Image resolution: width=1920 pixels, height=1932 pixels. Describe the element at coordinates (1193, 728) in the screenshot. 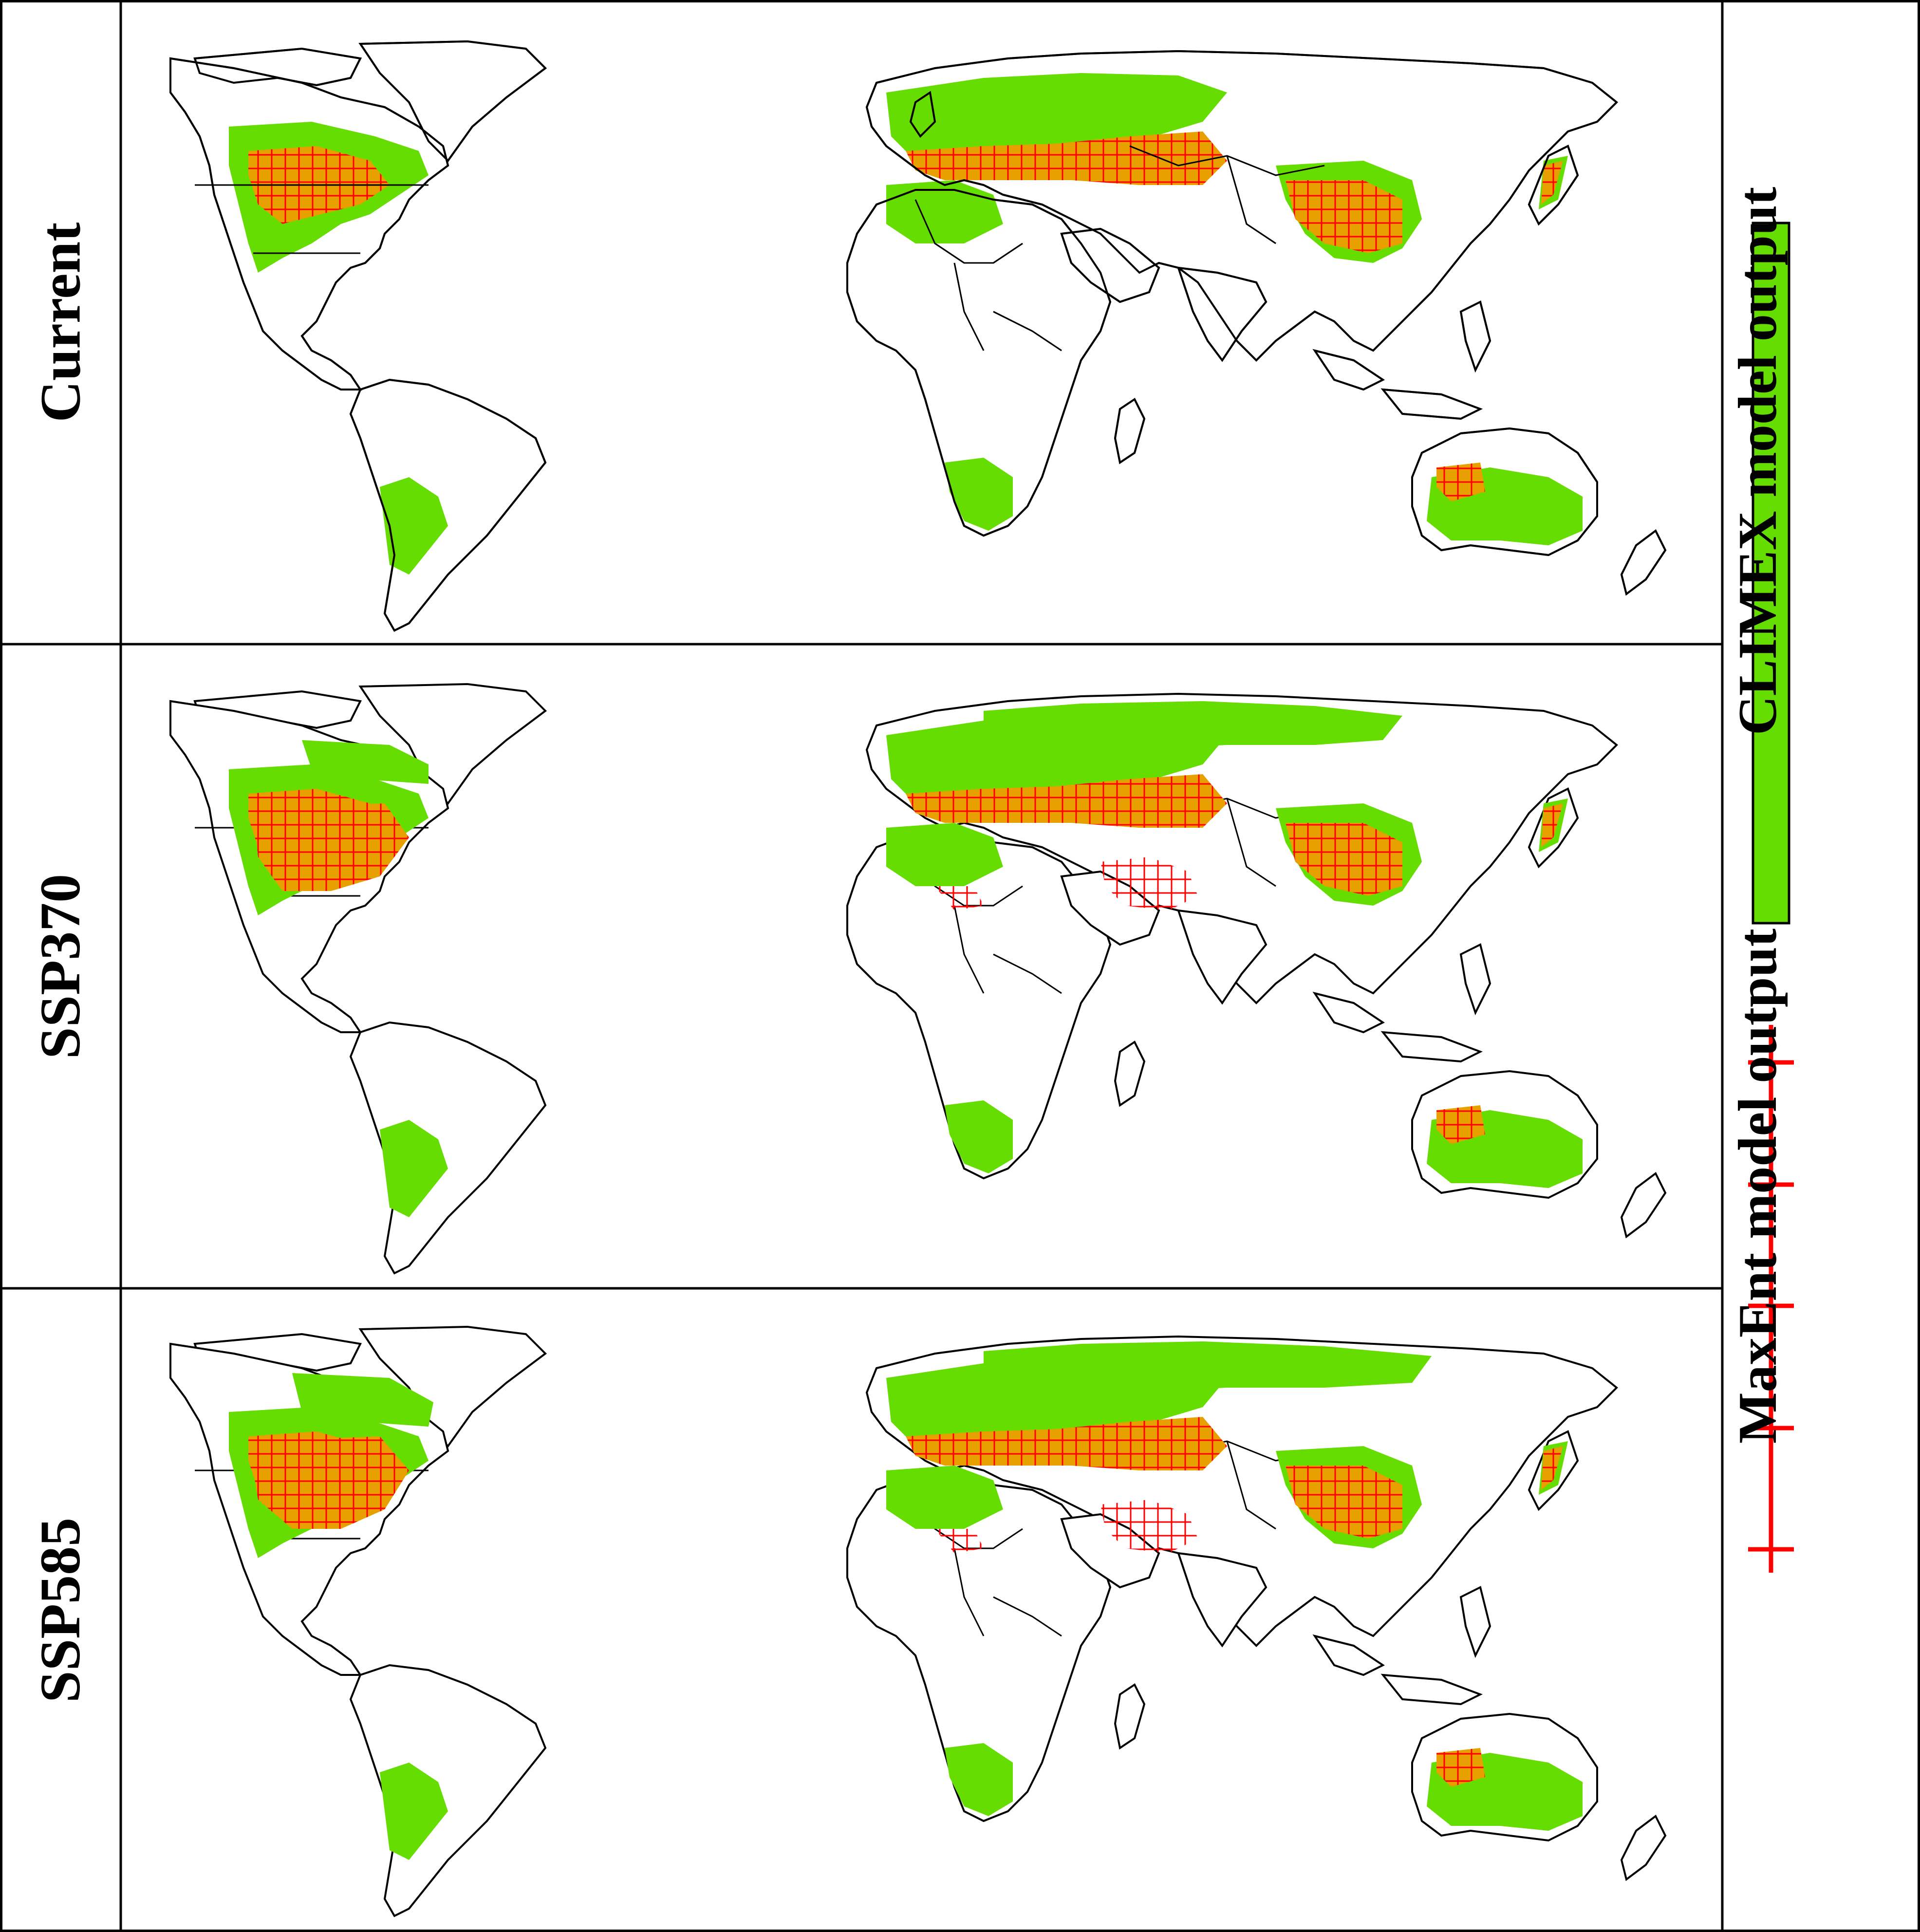

I see `climex-extra-ssp370` at that location.